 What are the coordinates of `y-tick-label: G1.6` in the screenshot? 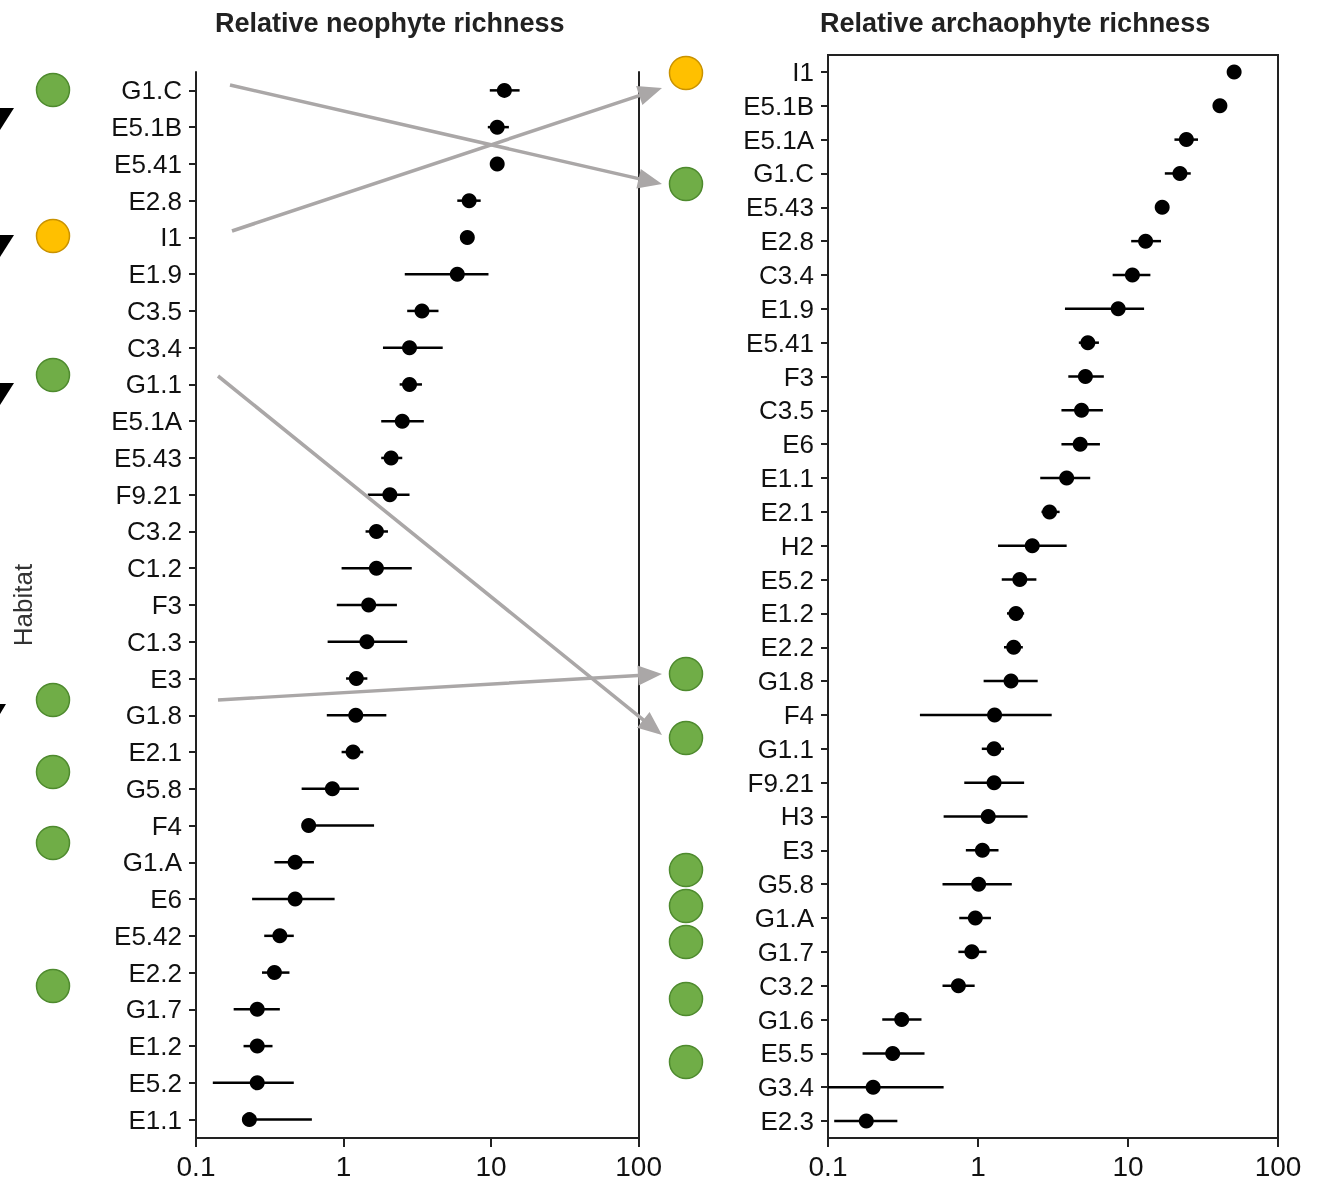 It's located at (785, 1019).